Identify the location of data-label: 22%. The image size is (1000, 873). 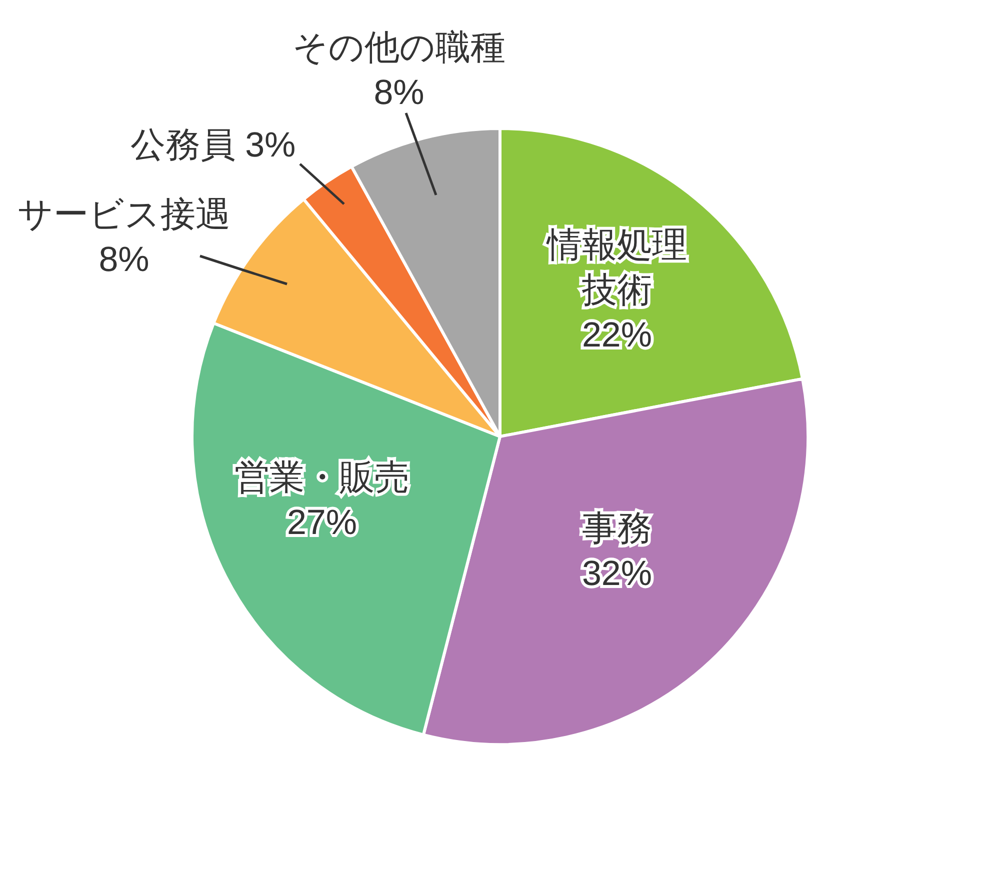
(617, 335).